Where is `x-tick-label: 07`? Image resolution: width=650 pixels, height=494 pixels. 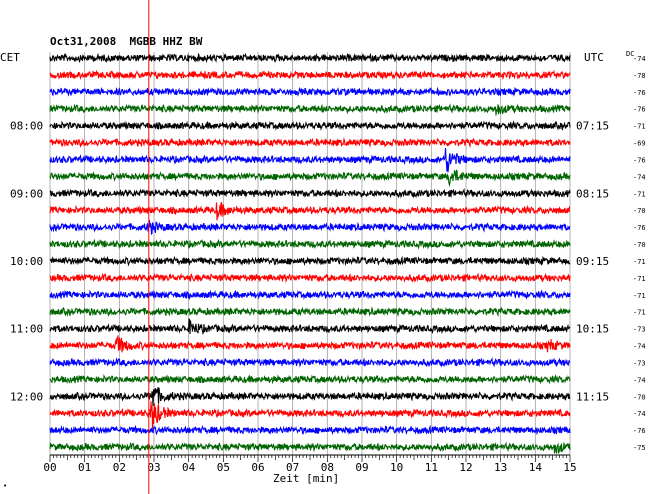
x-tick-label: 07 is located at coordinates (292, 467).